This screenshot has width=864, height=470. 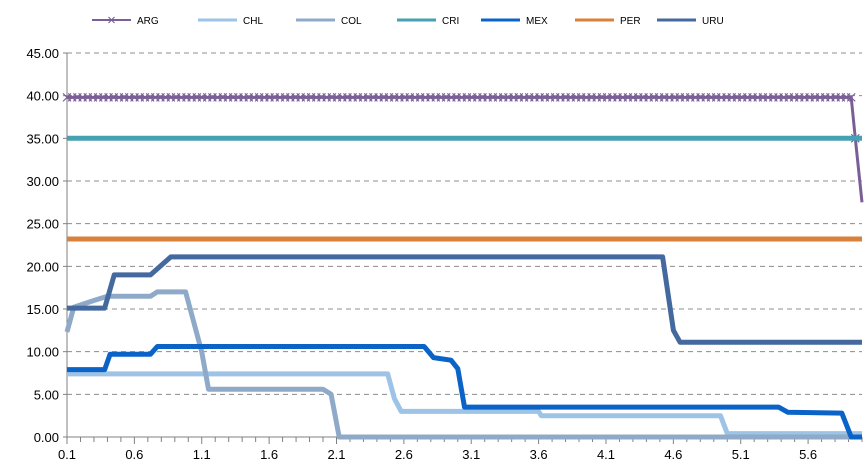 I want to click on x-tick-label: 5.1, so click(x=741, y=454).